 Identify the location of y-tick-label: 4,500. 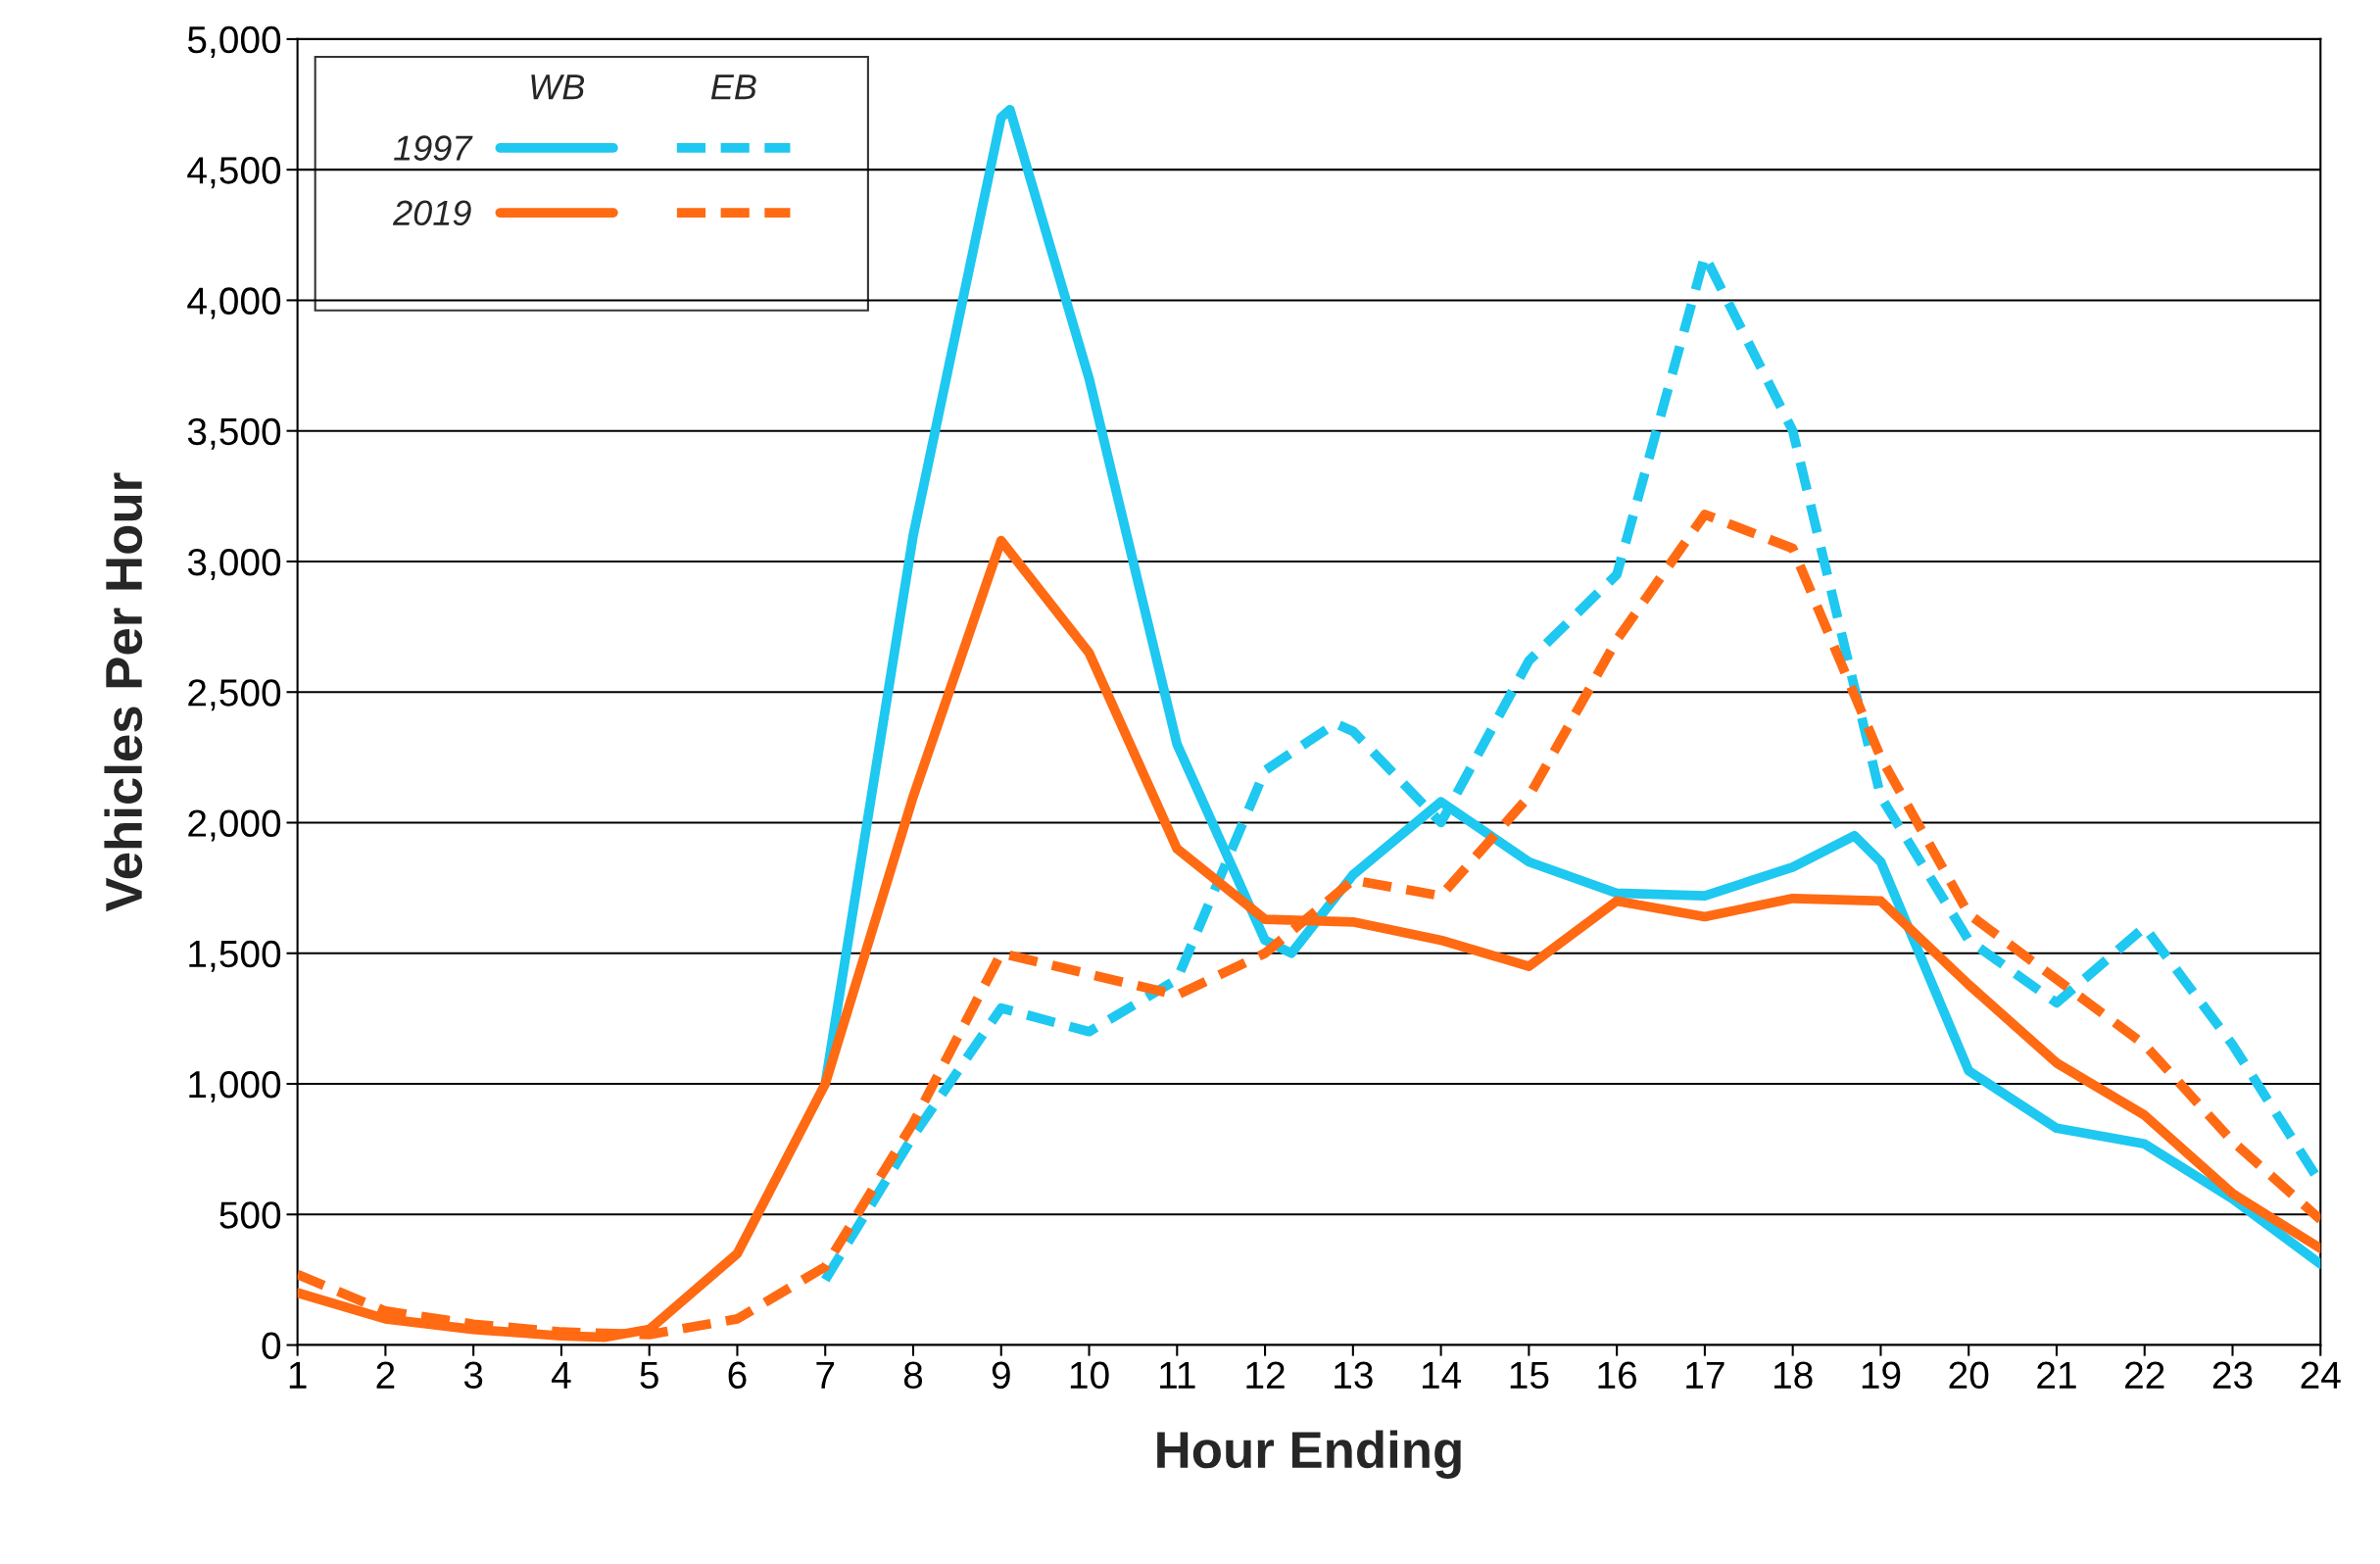
(234, 173).